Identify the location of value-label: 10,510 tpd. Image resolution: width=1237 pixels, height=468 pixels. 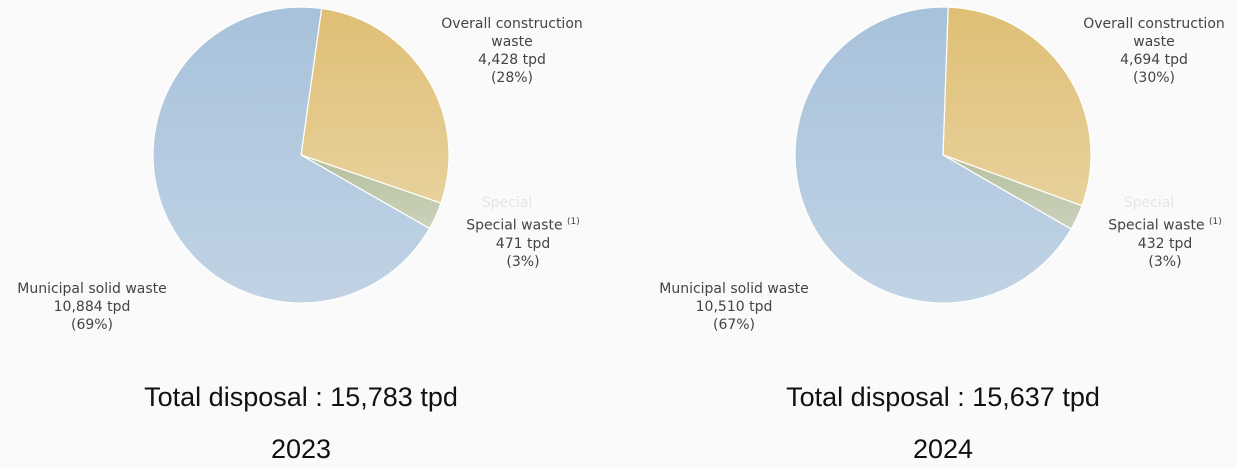
(734, 307).